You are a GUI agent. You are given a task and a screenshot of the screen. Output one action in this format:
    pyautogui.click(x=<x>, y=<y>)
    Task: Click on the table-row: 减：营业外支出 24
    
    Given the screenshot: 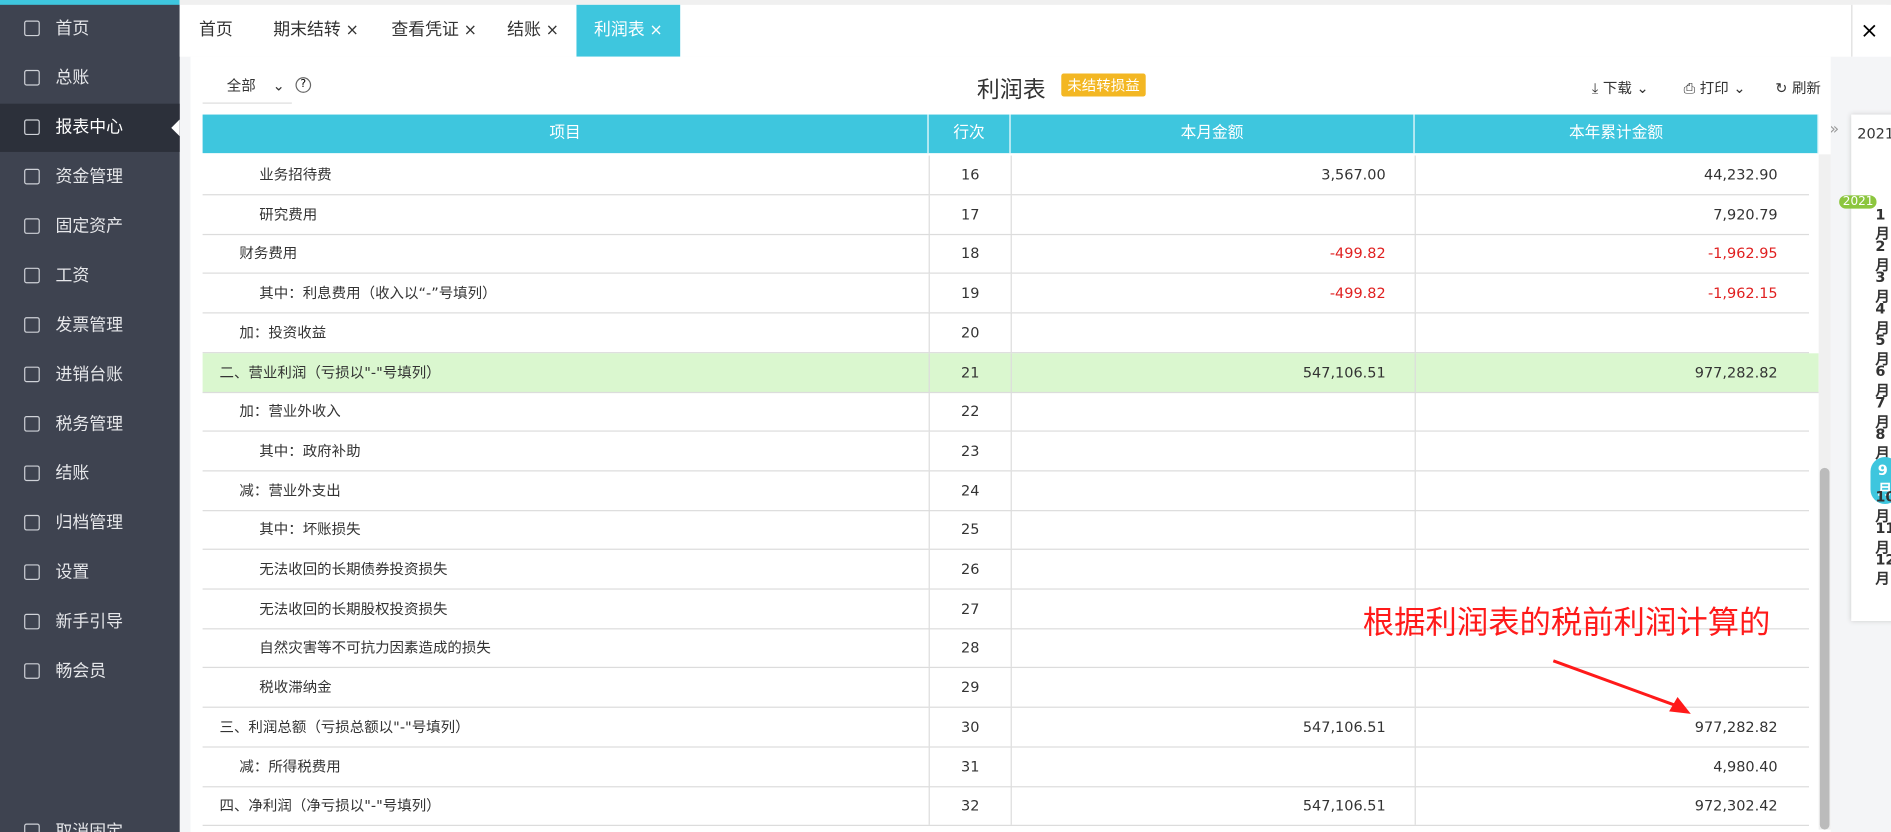 What is the action you would take?
    pyautogui.click(x=1005, y=490)
    